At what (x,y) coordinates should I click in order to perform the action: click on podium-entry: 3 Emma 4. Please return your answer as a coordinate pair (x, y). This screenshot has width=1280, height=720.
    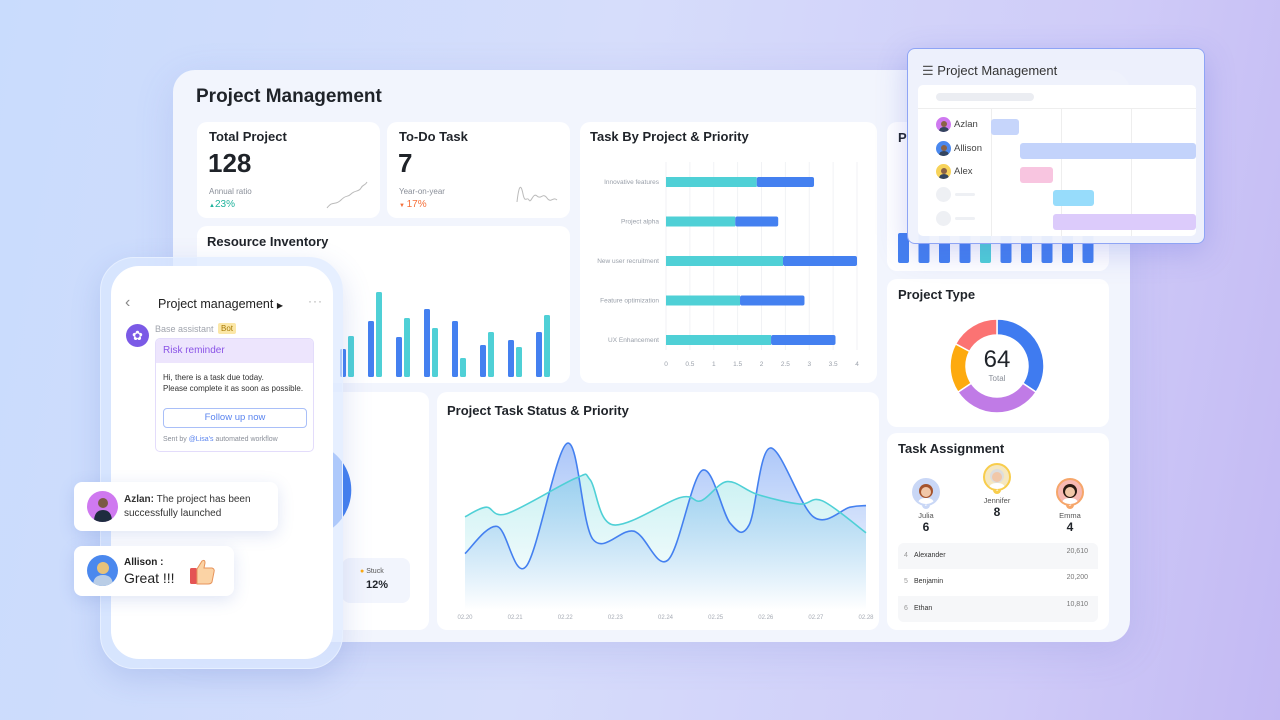
    Looking at the image, I should click on (1070, 506).